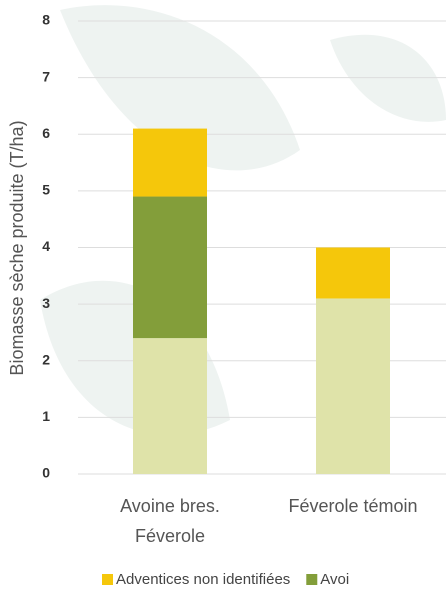 Image resolution: width=446 pixels, height=590 pixels. I want to click on y-tick-label: 3, so click(46, 303).